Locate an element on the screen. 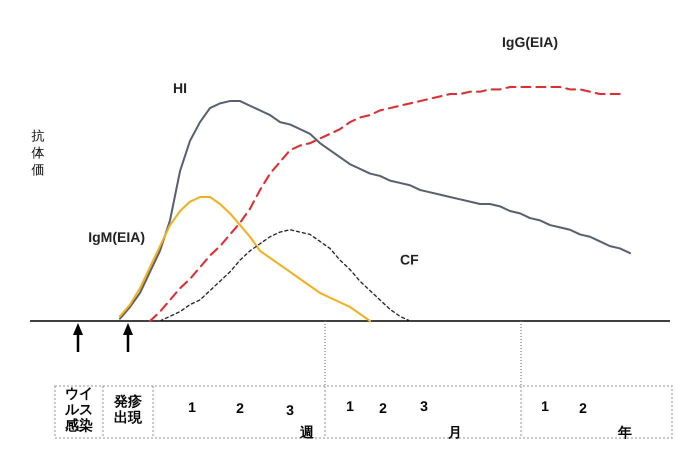 This screenshot has height=459, width=685. text: 発疹出現 is located at coordinates (128, 409).